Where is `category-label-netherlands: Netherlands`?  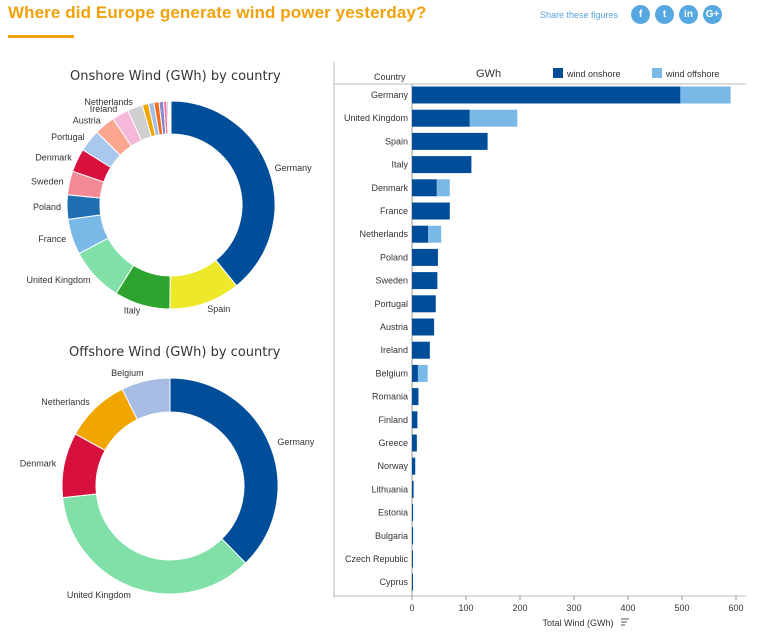
category-label-netherlands: Netherlands is located at coordinates (383, 234).